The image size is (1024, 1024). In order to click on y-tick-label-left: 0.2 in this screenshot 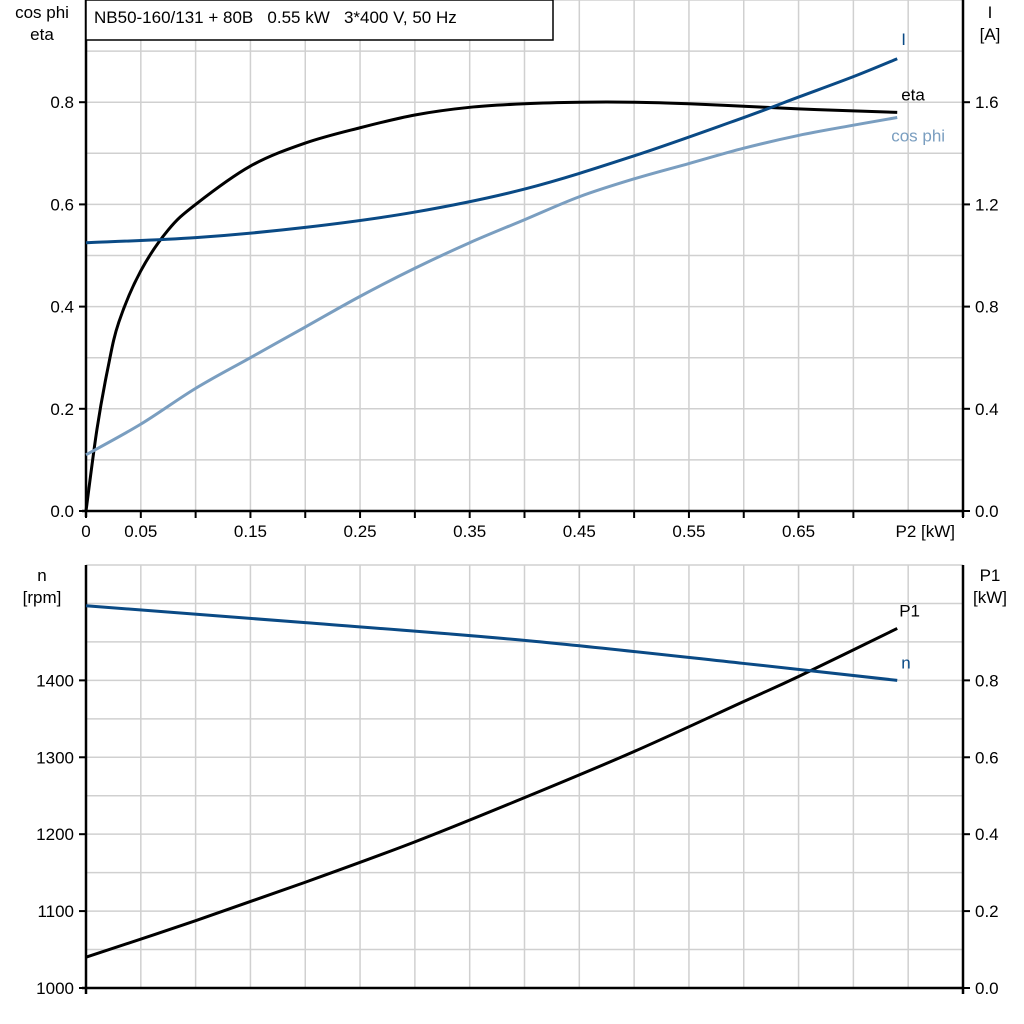, I will do `click(62, 409)`.